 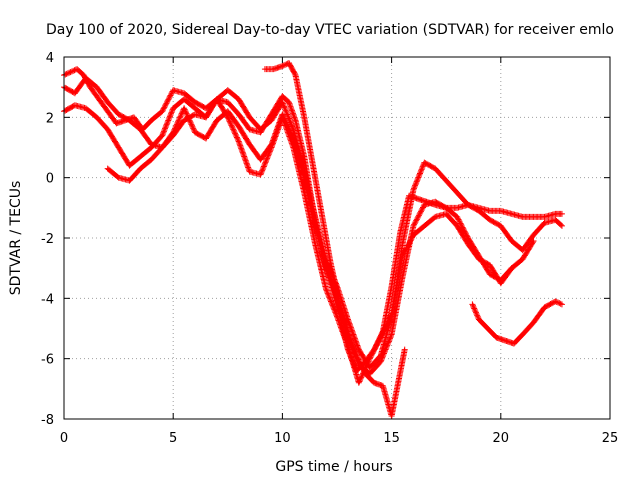 I want to click on x-tick-label: 10, so click(x=282, y=438).